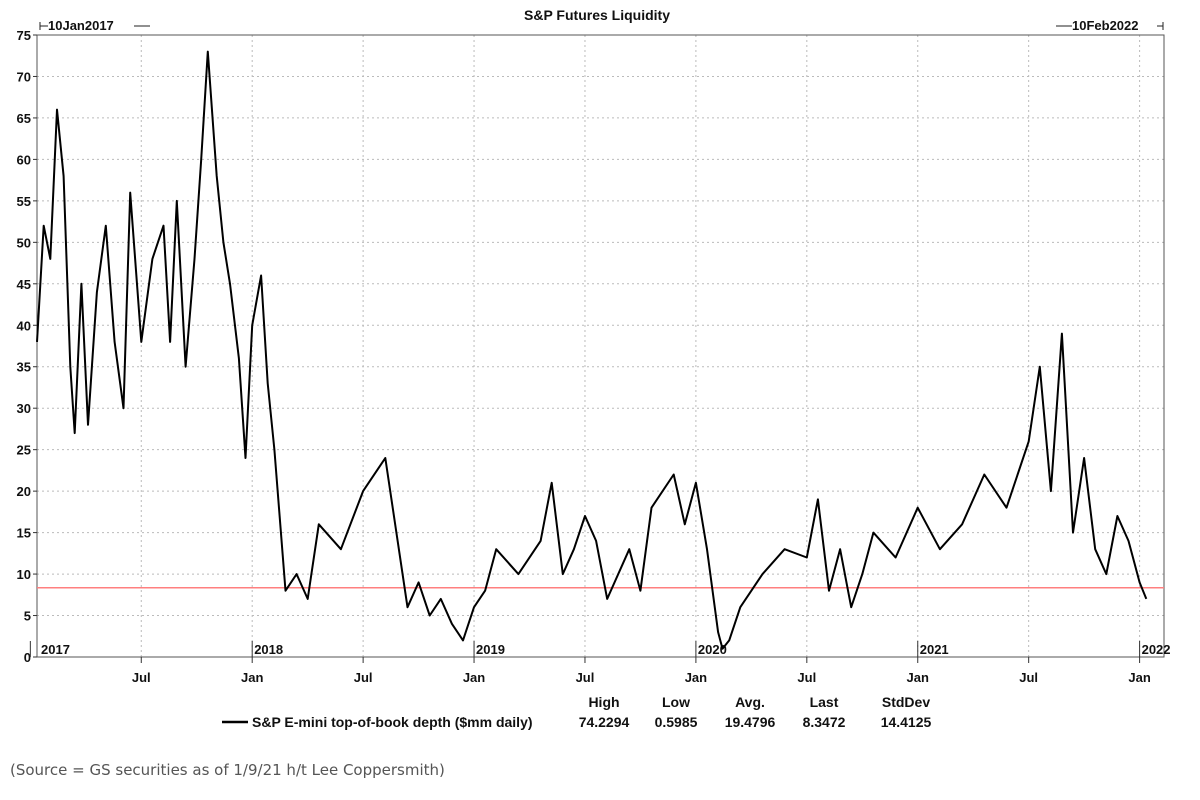  I want to click on stat-header: StdDev, so click(906, 702).